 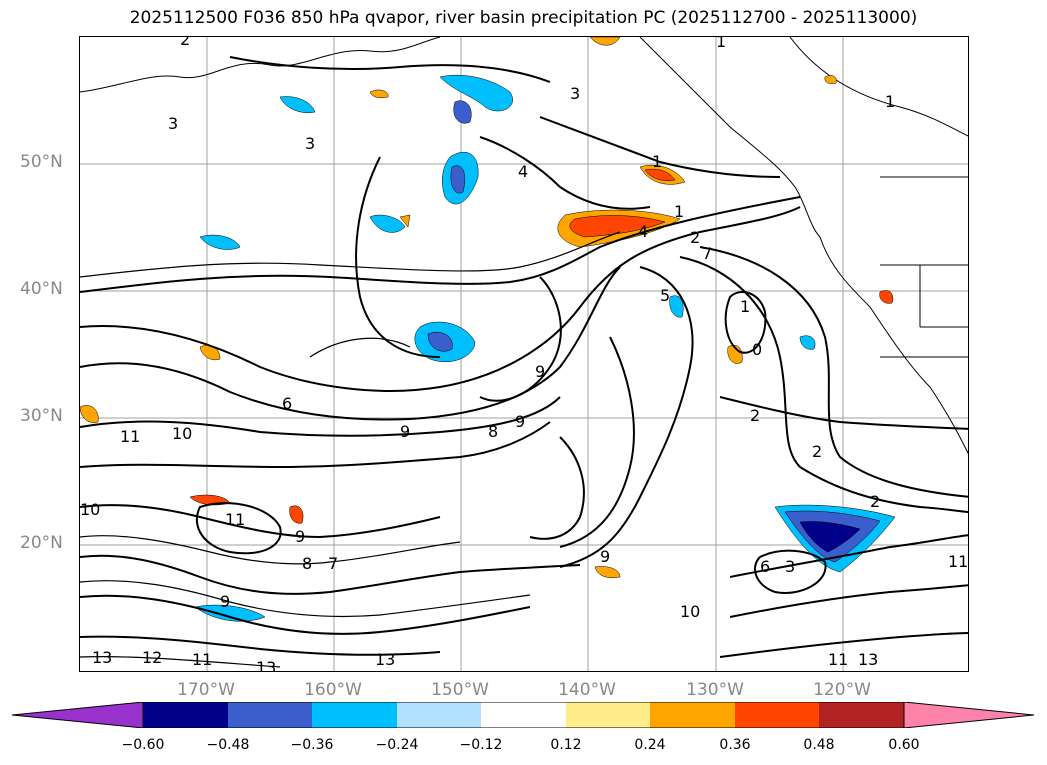 What do you see at coordinates (460, 690) in the screenshot?
I see `lon-tick-label: 150°W` at bounding box center [460, 690].